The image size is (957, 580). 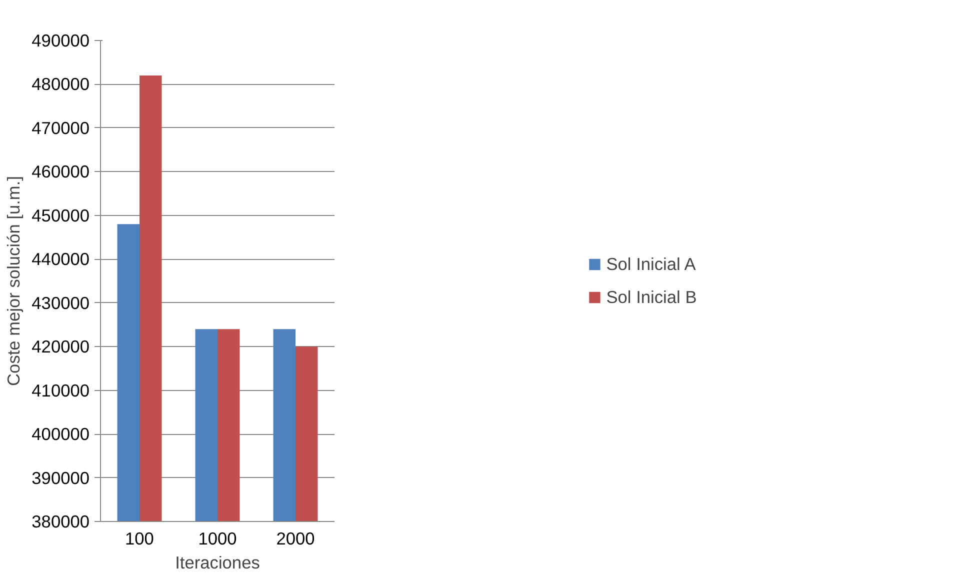 What do you see at coordinates (217, 562) in the screenshot?
I see `x-axis-title: Iteraciones` at bounding box center [217, 562].